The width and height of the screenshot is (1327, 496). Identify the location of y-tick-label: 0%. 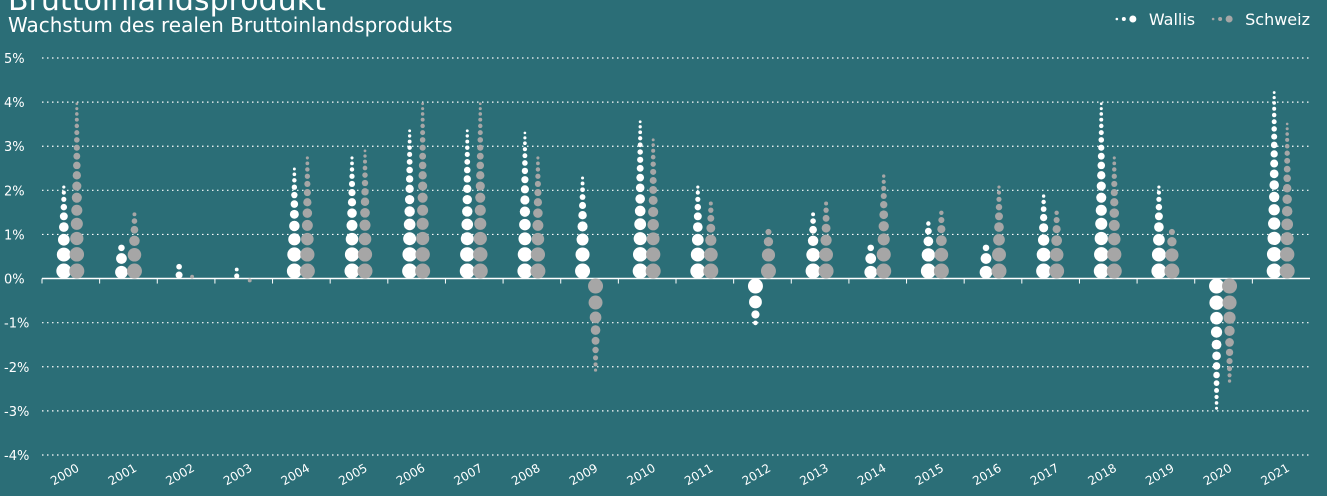
(14, 280).